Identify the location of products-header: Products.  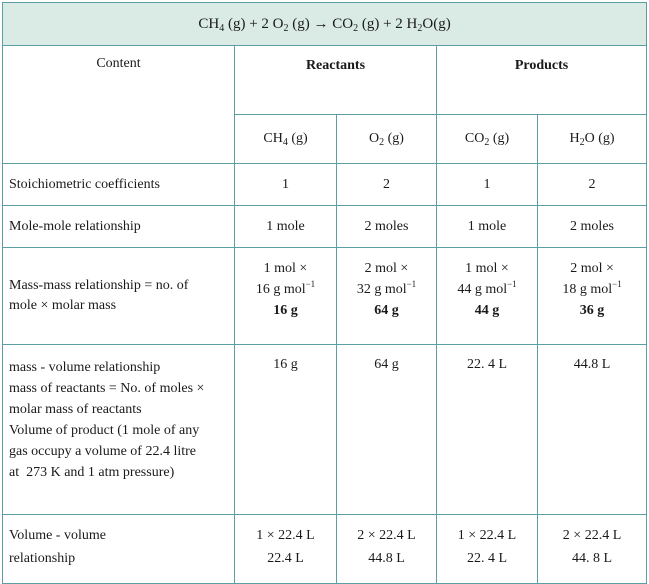
(541, 80).